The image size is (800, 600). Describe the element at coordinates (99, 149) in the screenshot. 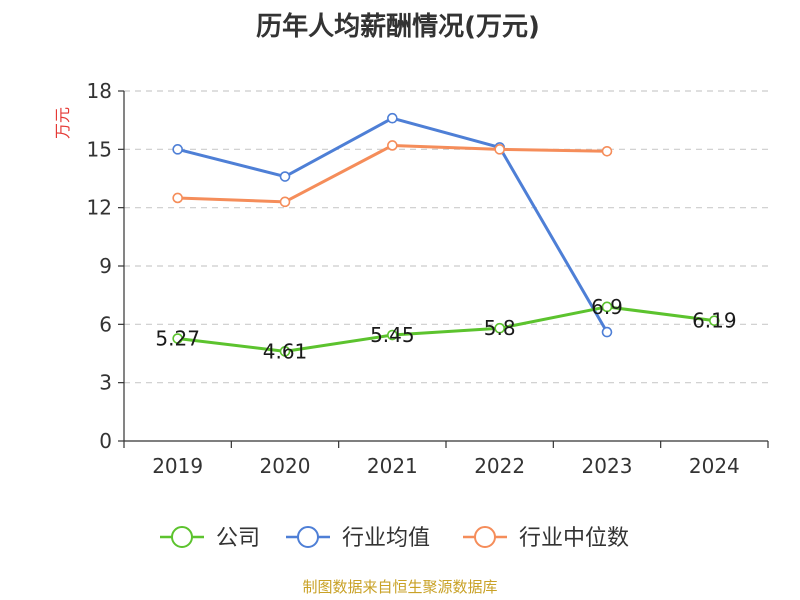

I see `y-tick-label: 15` at that location.